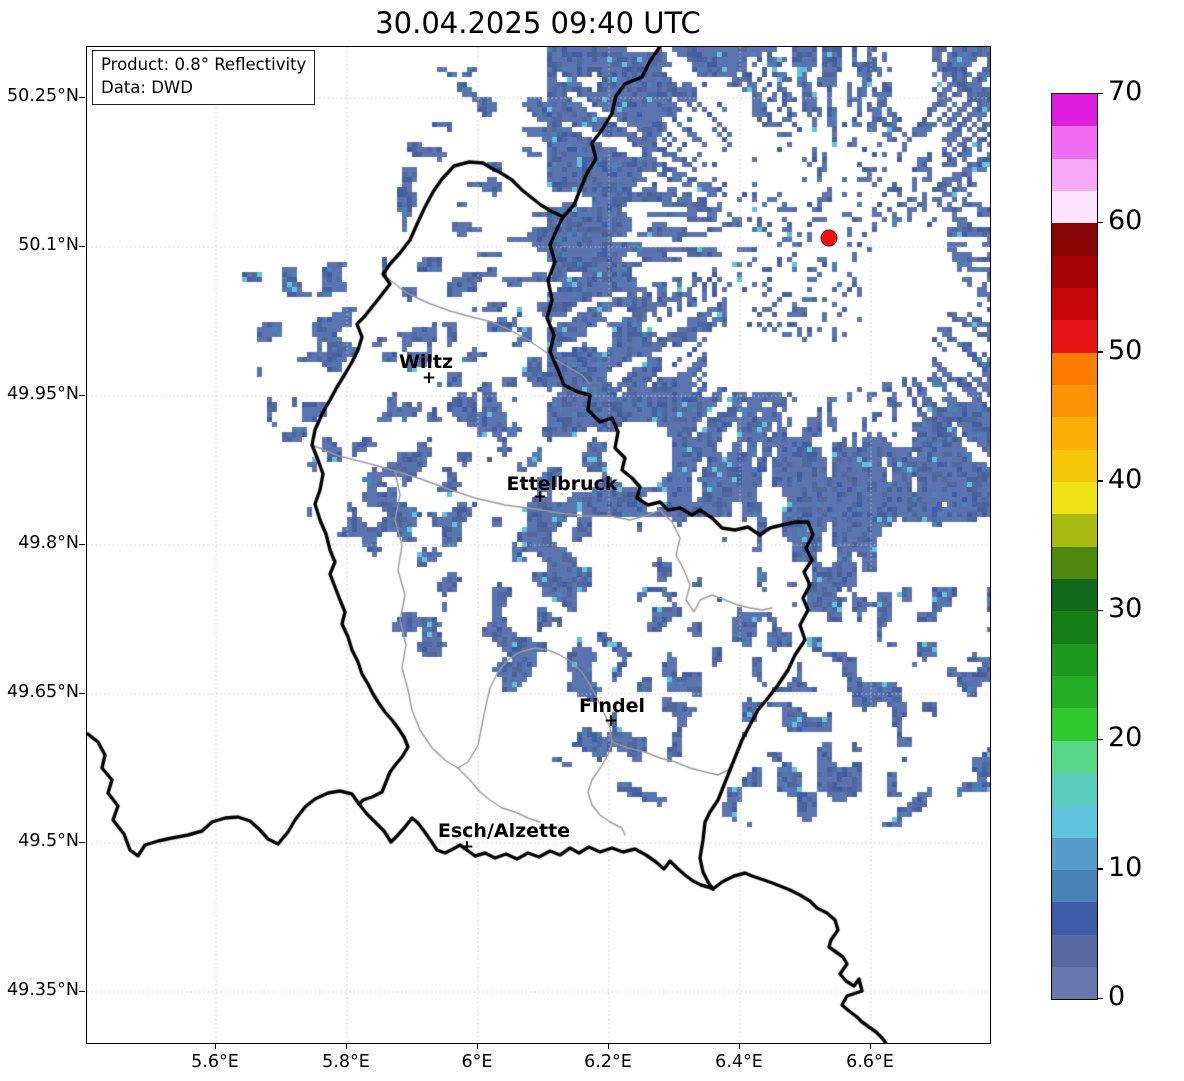 The height and width of the screenshot is (1081, 1184). I want to click on colorbar-tick-label: 60, so click(1125, 221).